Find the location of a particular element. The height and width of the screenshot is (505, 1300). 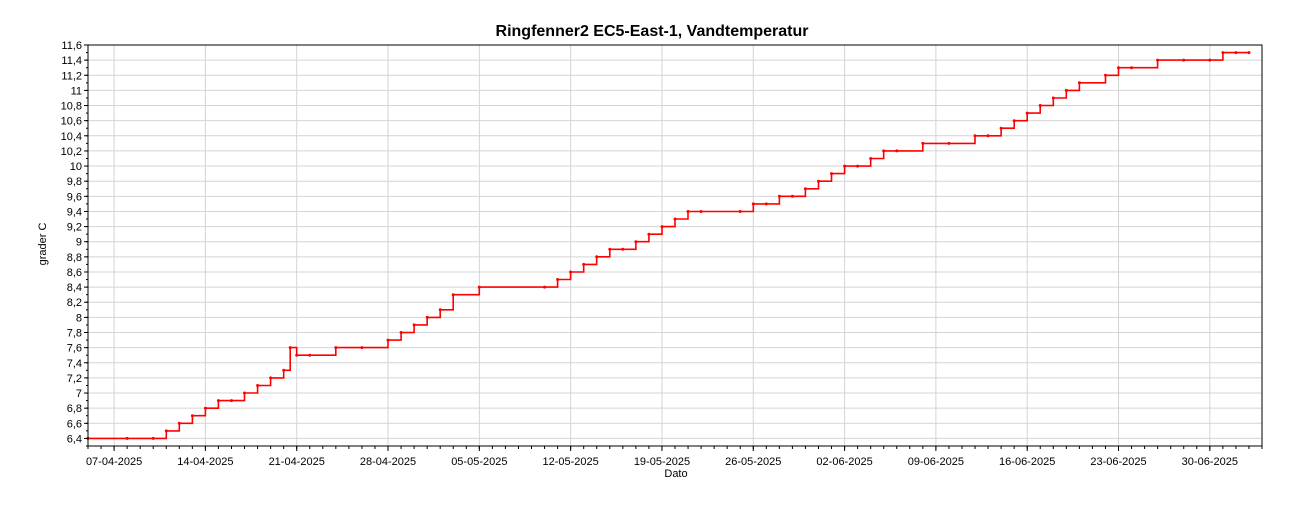

x-tick-label: 19-05-2025 is located at coordinates (662, 462).